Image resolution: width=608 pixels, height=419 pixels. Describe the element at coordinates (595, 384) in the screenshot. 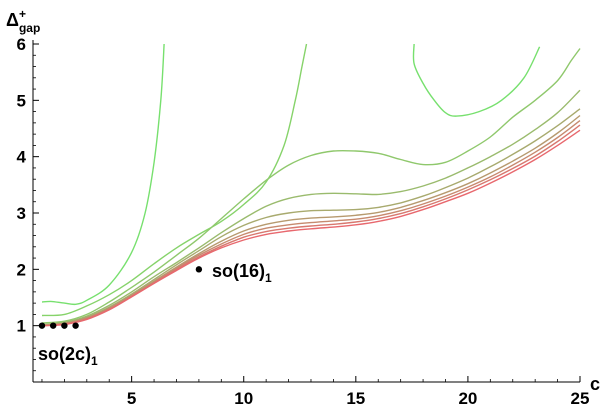

I see `x-axis-title: c` at that location.